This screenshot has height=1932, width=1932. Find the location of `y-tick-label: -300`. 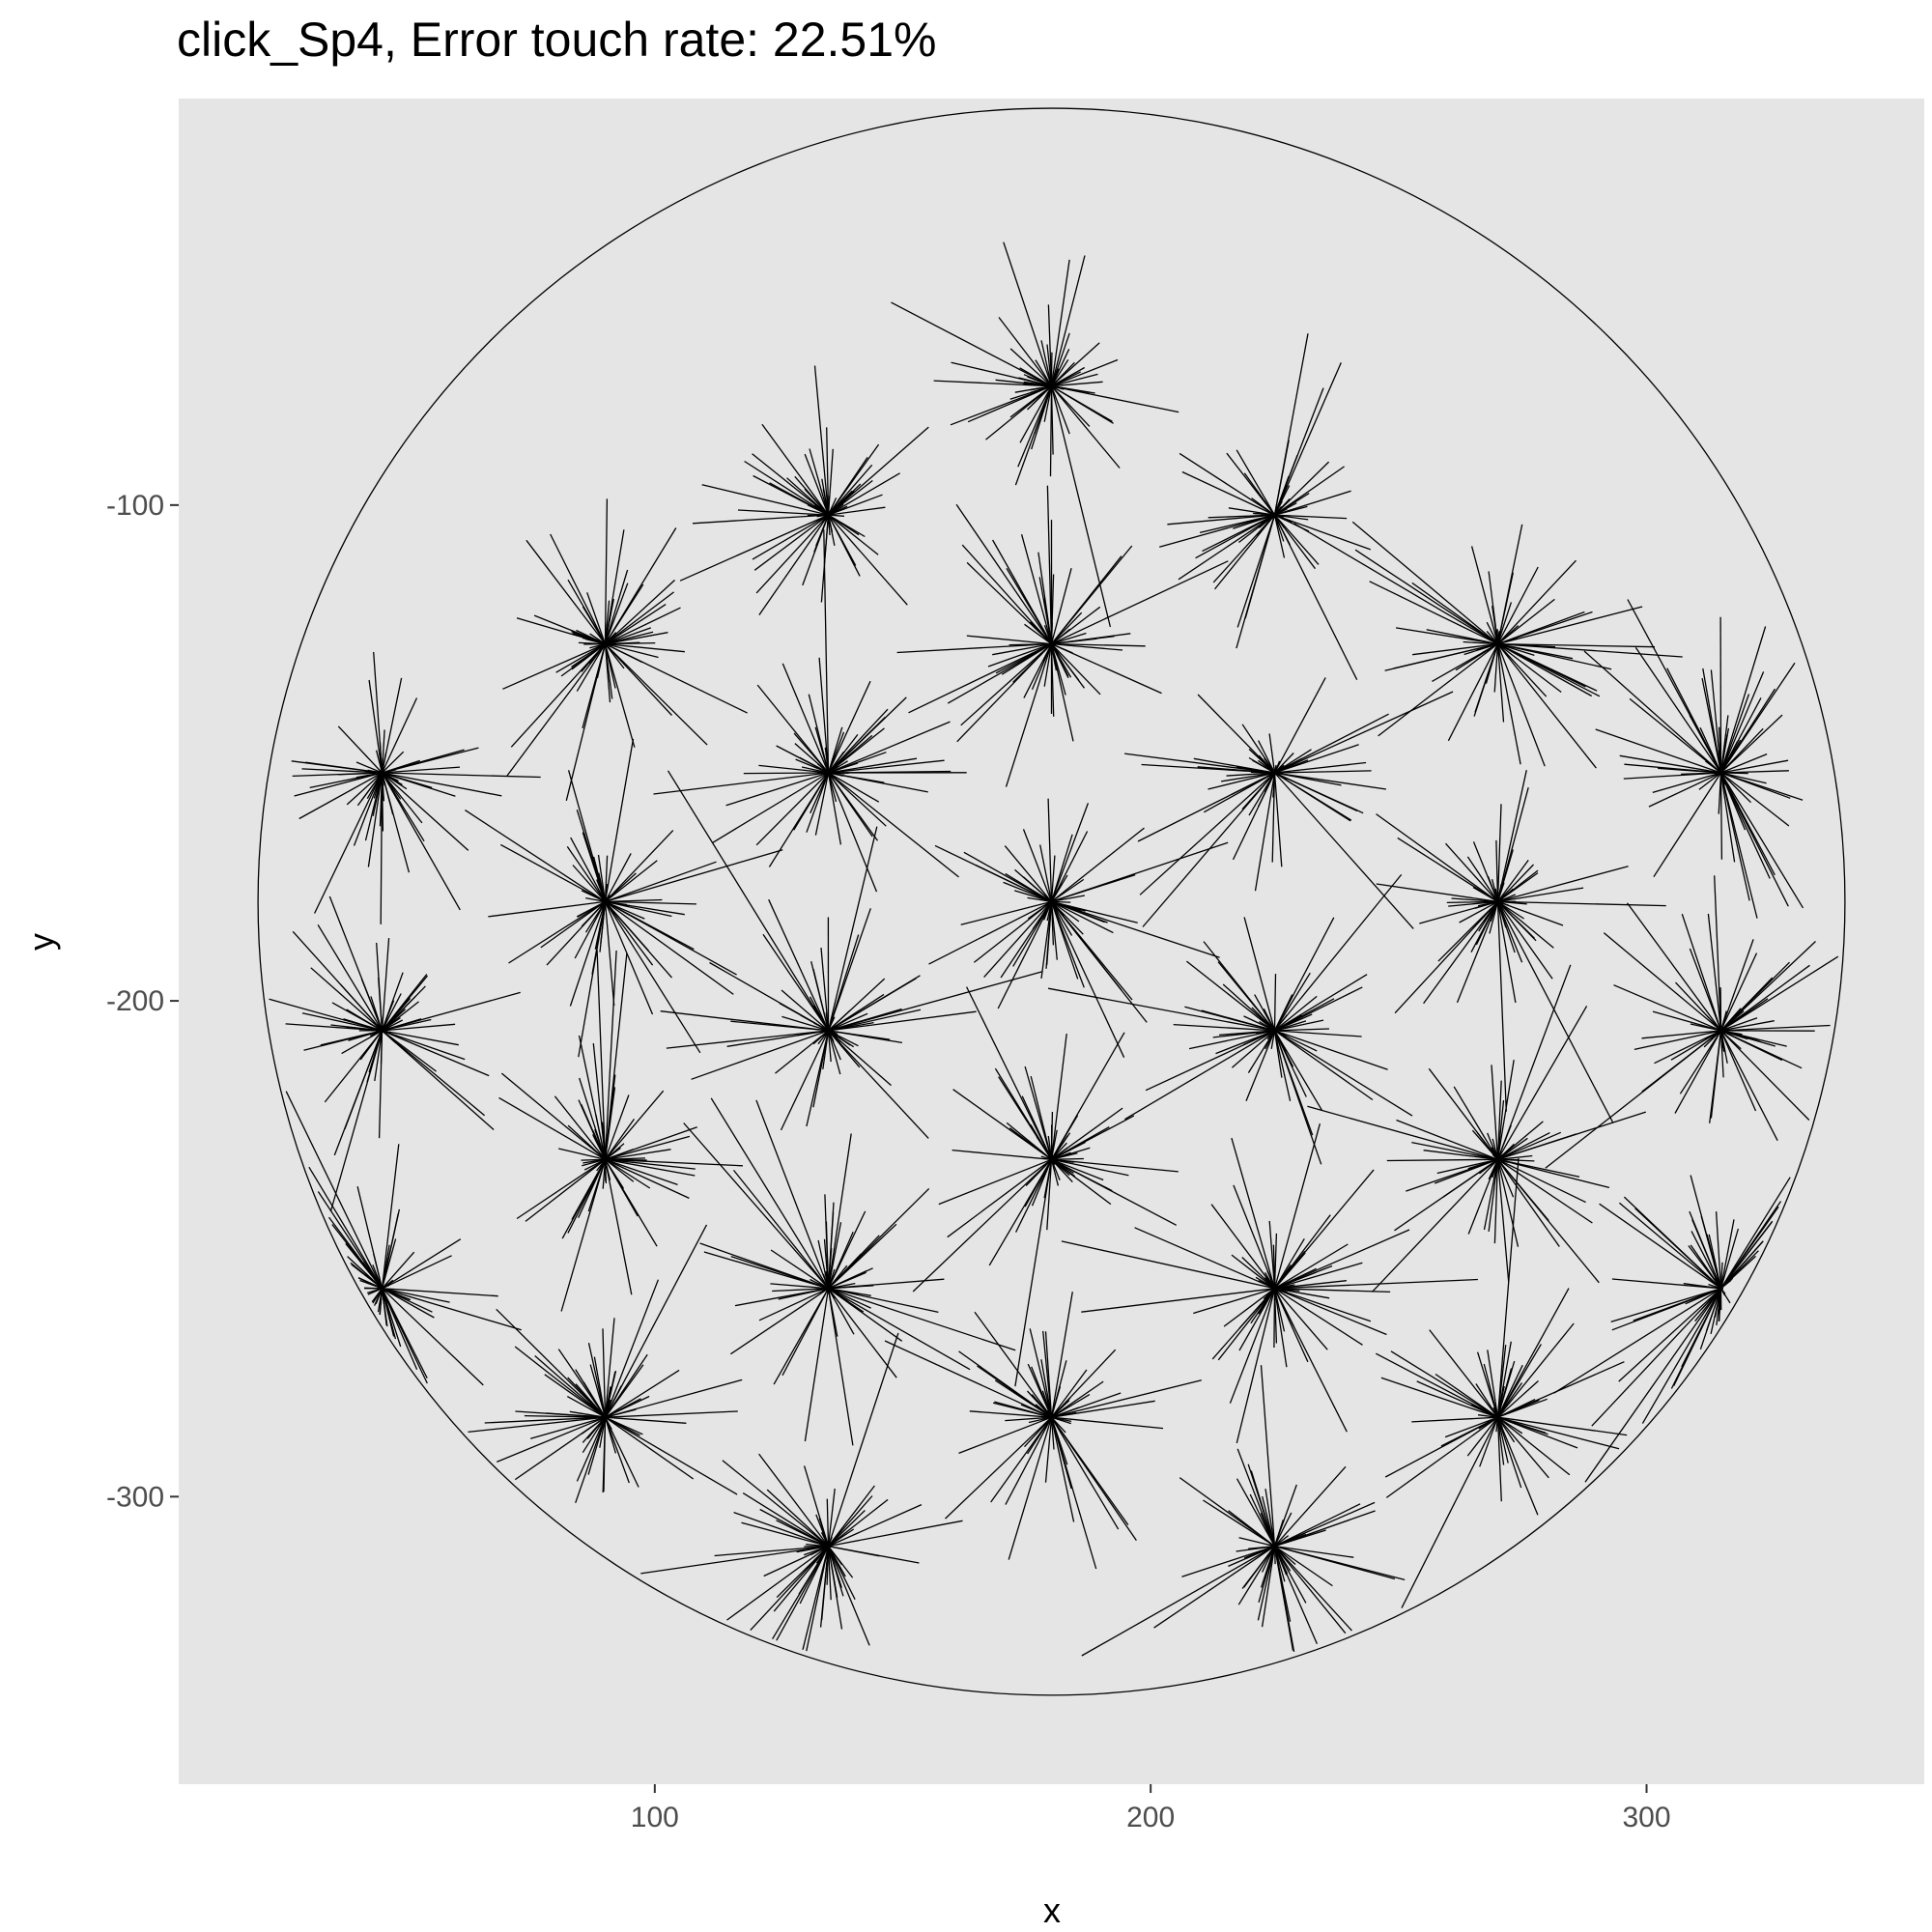

y-tick-label: -300 is located at coordinates (135, 1497).